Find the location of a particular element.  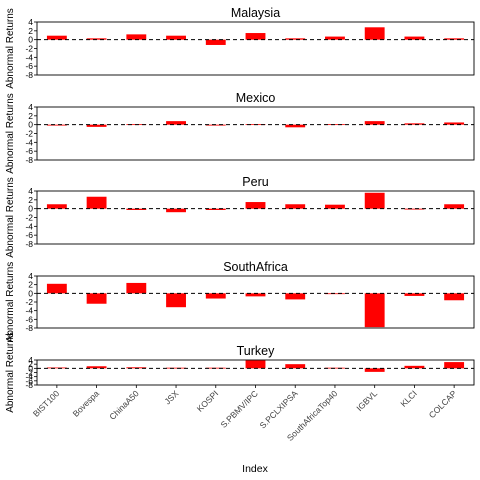

bar-turkey-bist100 is located at coordinates (56, 368).